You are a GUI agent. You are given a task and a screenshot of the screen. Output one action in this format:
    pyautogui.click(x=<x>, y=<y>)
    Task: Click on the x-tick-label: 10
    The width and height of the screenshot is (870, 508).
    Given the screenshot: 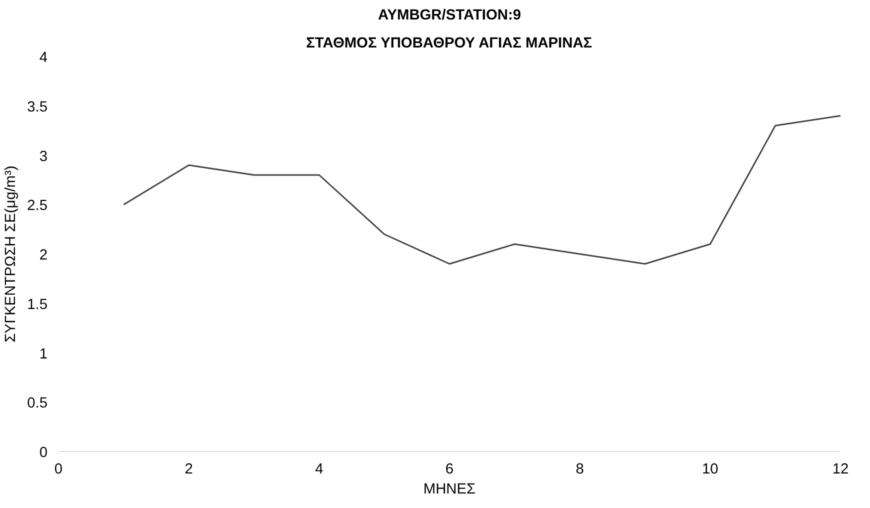 What is the action you would take?
    pyautogui.click(x=710, y=470)
    